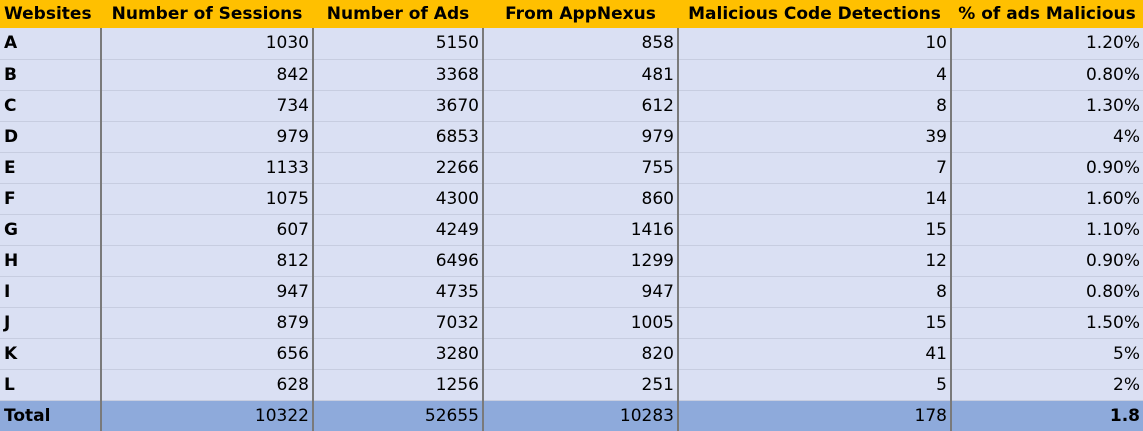  Describe the element at coordinates (50, 199) in the screenshot. I see `website-cell: F` at that location.